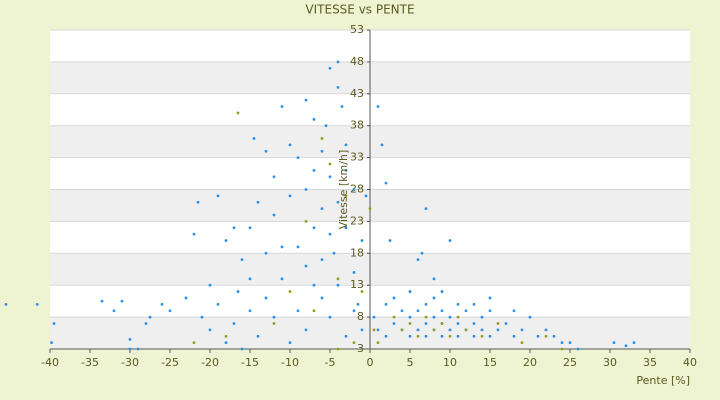  I want to click on y-axis-label: Vitesse [km/h], so click(343, 190).